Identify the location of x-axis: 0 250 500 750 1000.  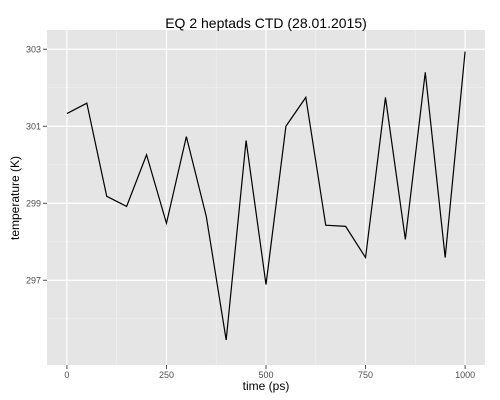
(269, 372).